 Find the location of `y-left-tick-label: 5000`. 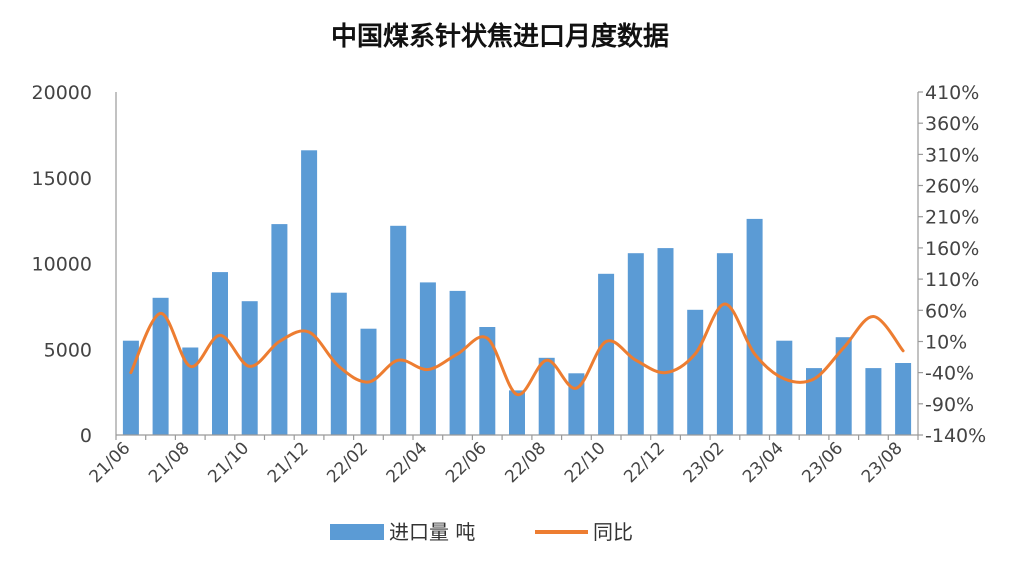

y-left-tick-label: 5000 is located at coordinates (68, 350).